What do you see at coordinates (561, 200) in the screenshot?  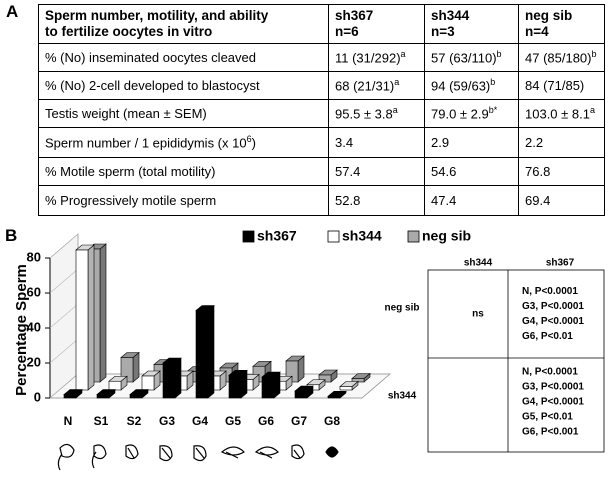 I see `table-cell: 69.4` at bounding box center [561, 200].